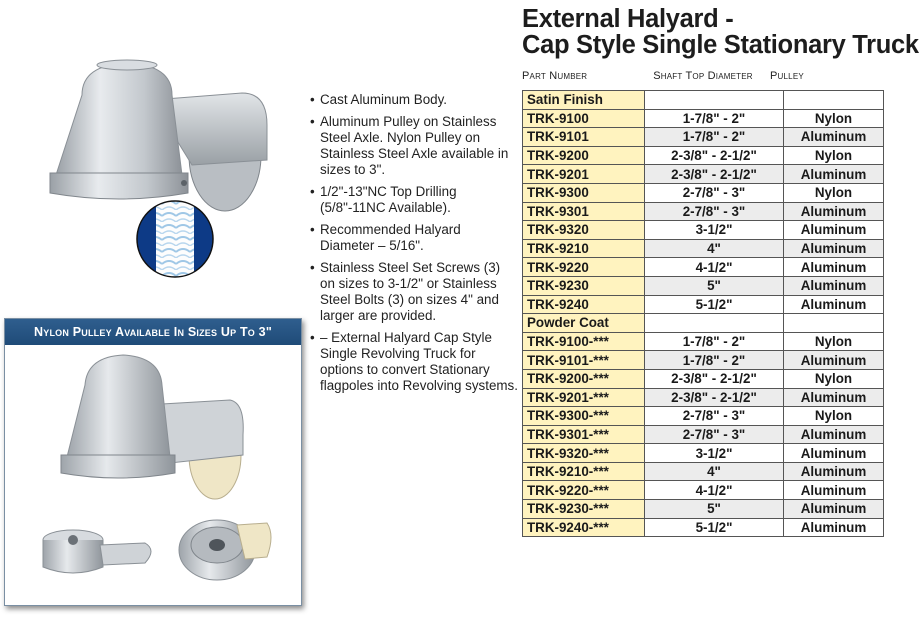 This screenshot has height=641, width=923. I want to click on table-row: TRK-9320 3-1/2" Aluminum, so click(703, 230).